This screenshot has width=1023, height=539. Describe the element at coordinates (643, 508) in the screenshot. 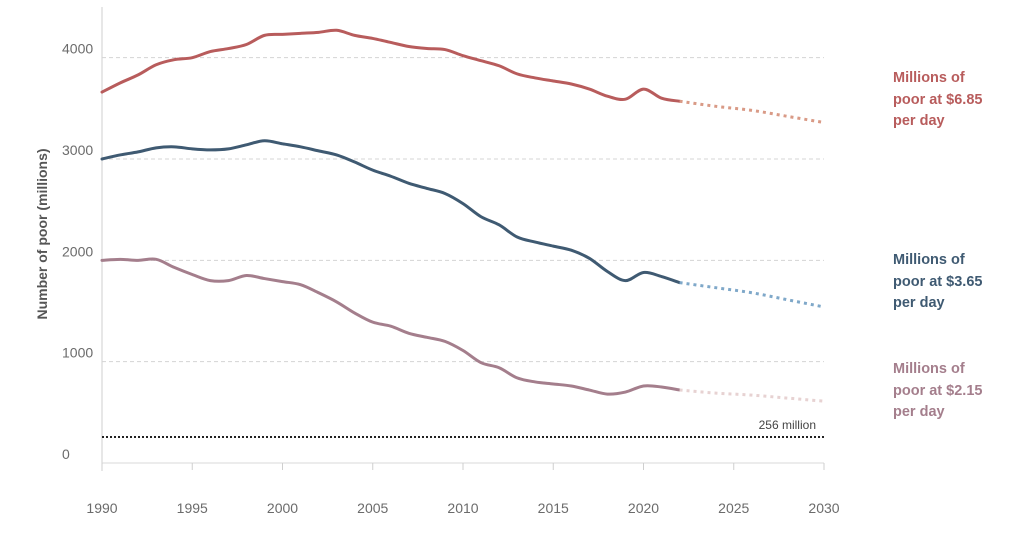

I see `x-tick-label-2020: 2020` at that location.